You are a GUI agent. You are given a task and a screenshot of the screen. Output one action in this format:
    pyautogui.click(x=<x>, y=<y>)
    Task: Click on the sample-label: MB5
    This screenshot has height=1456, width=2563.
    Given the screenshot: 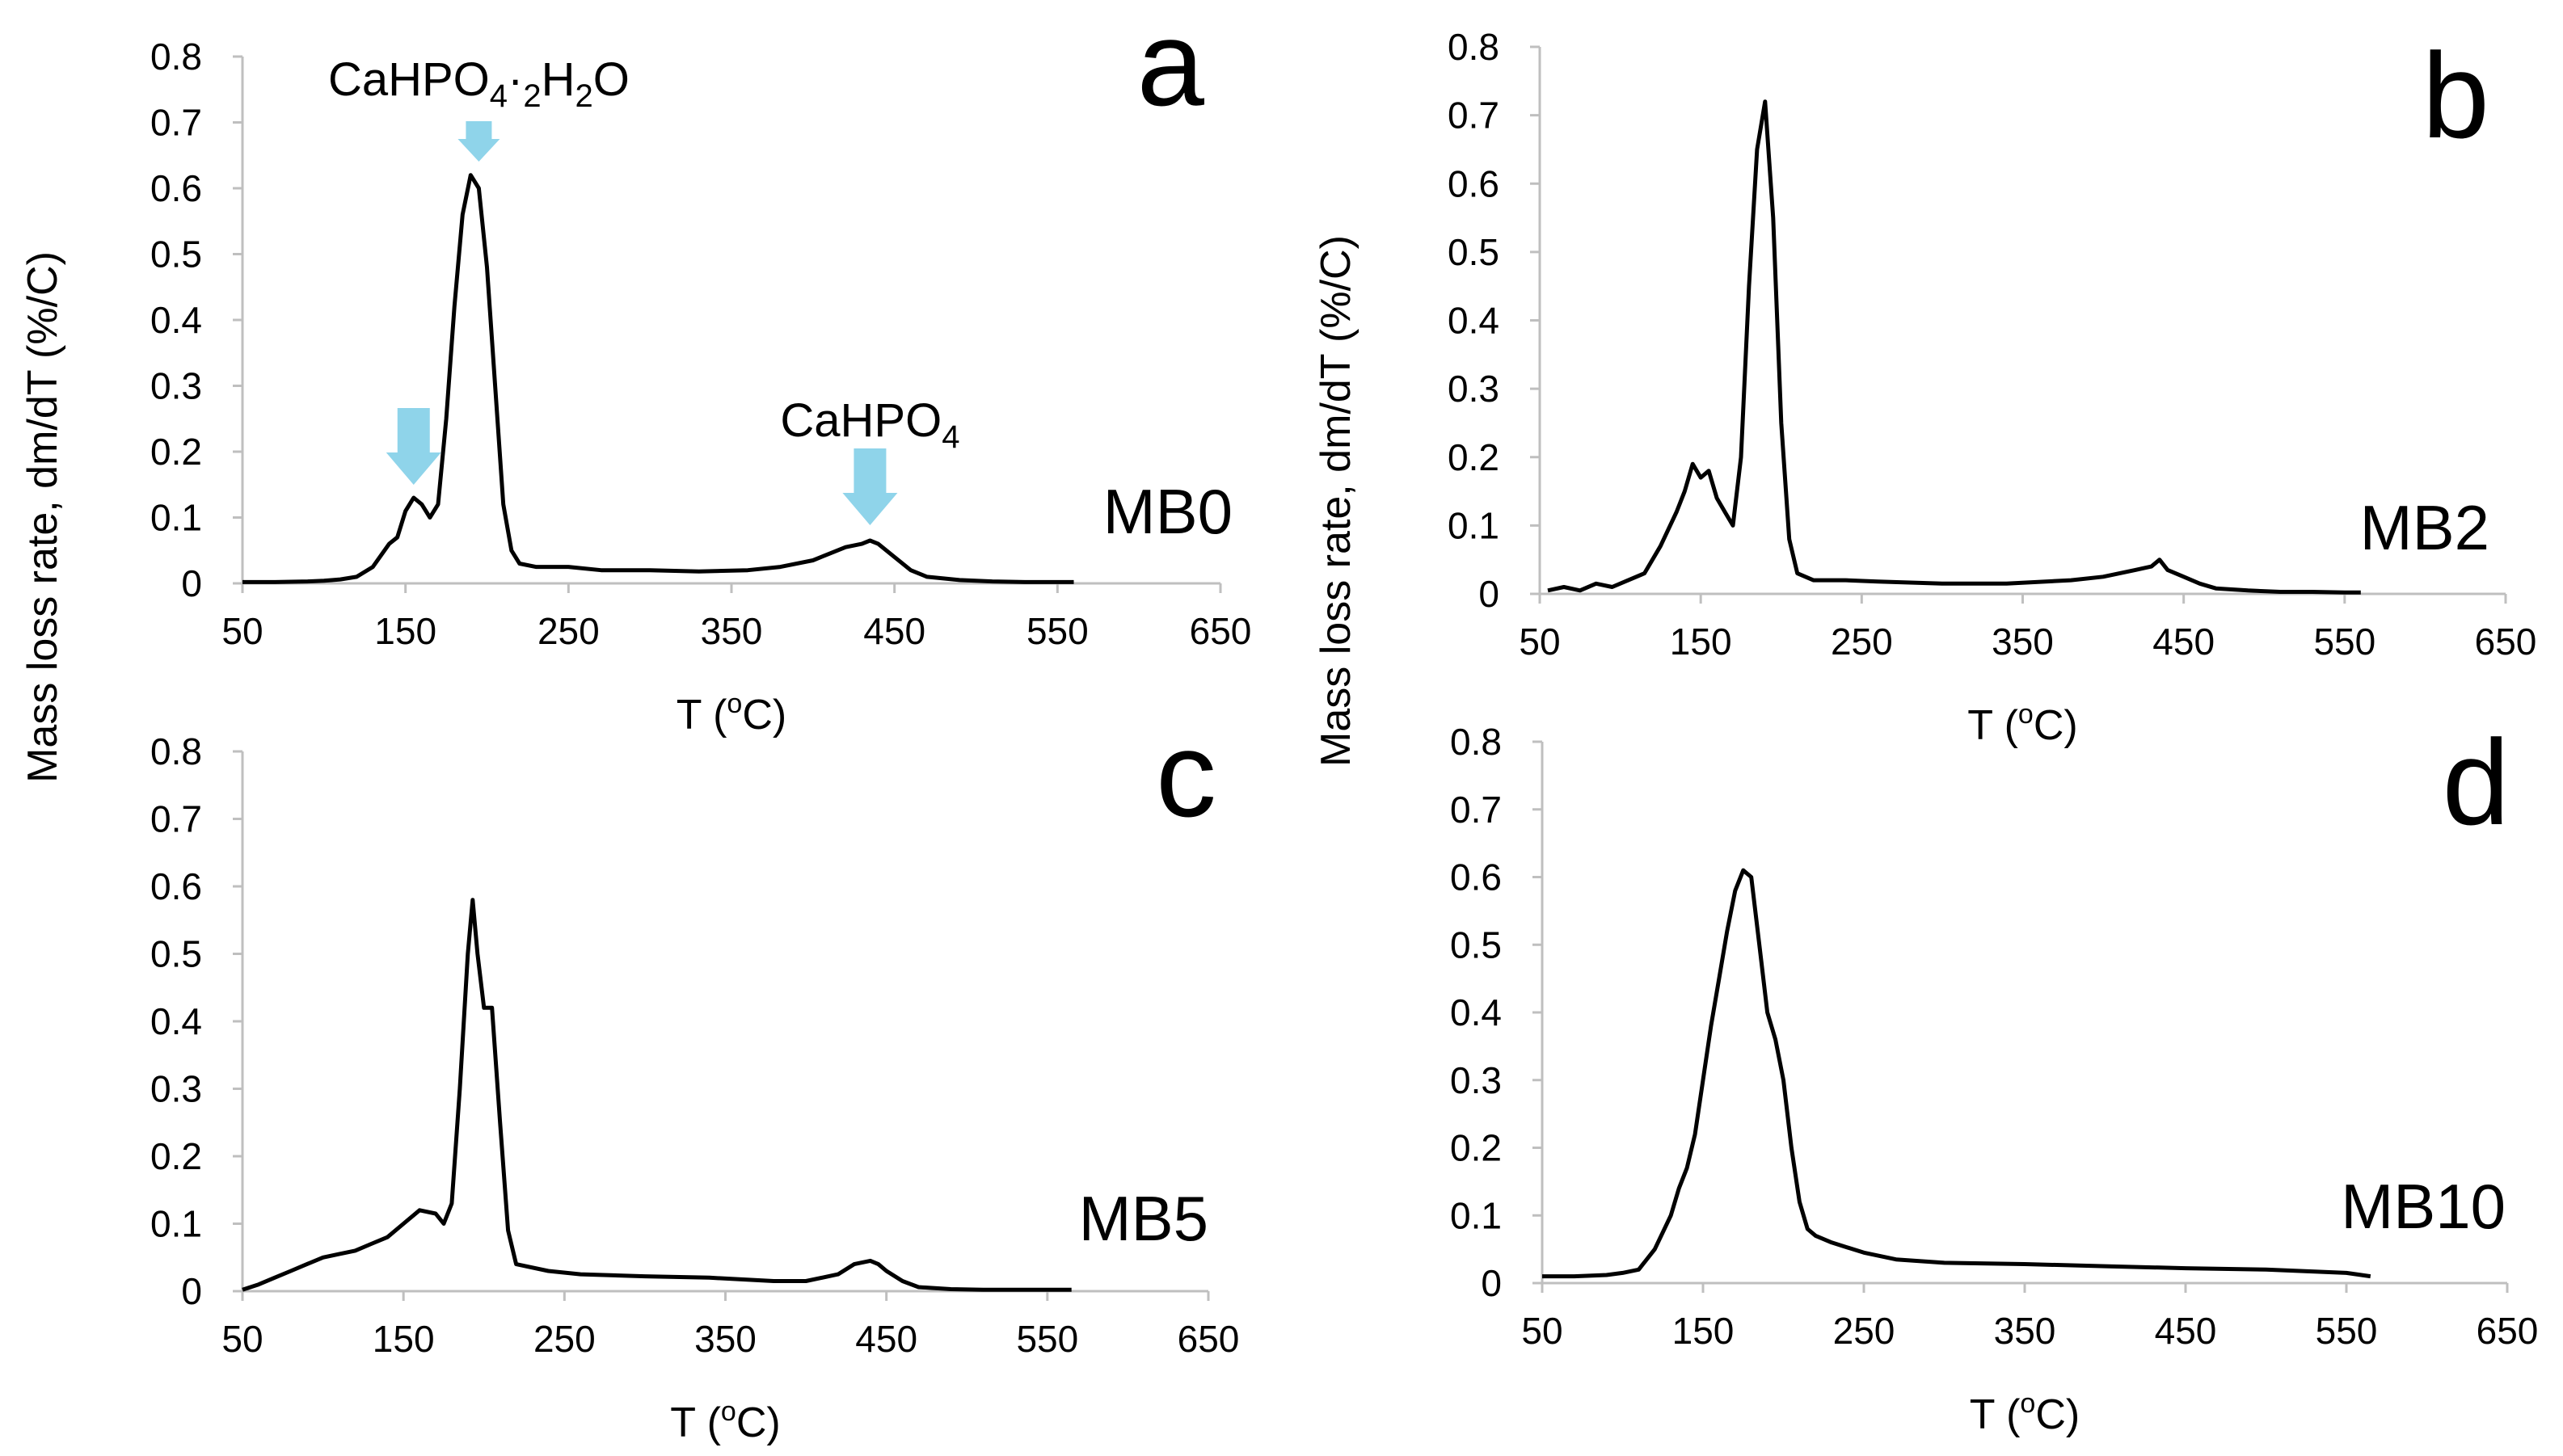 What is the action you would take?
    pyautogui.click(x=1143, y=1218)
    